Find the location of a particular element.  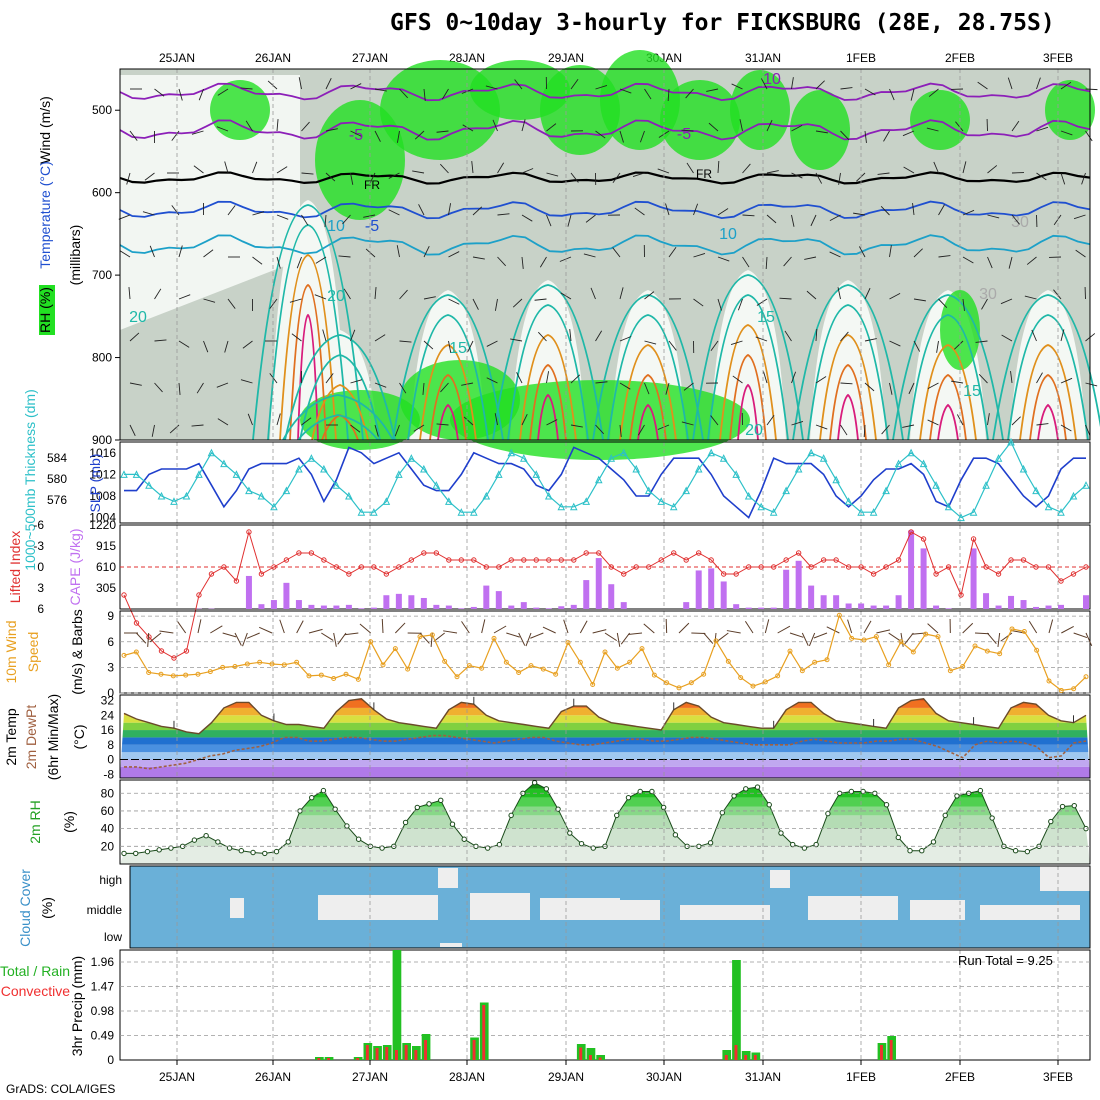

cape-tick-label: 305 is located at coordinates (106, 588).